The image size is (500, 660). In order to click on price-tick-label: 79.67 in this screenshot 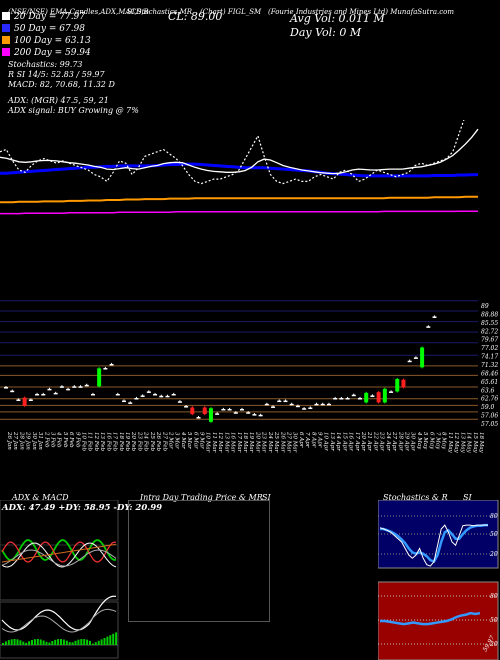, I will do `click(489, 340)`.